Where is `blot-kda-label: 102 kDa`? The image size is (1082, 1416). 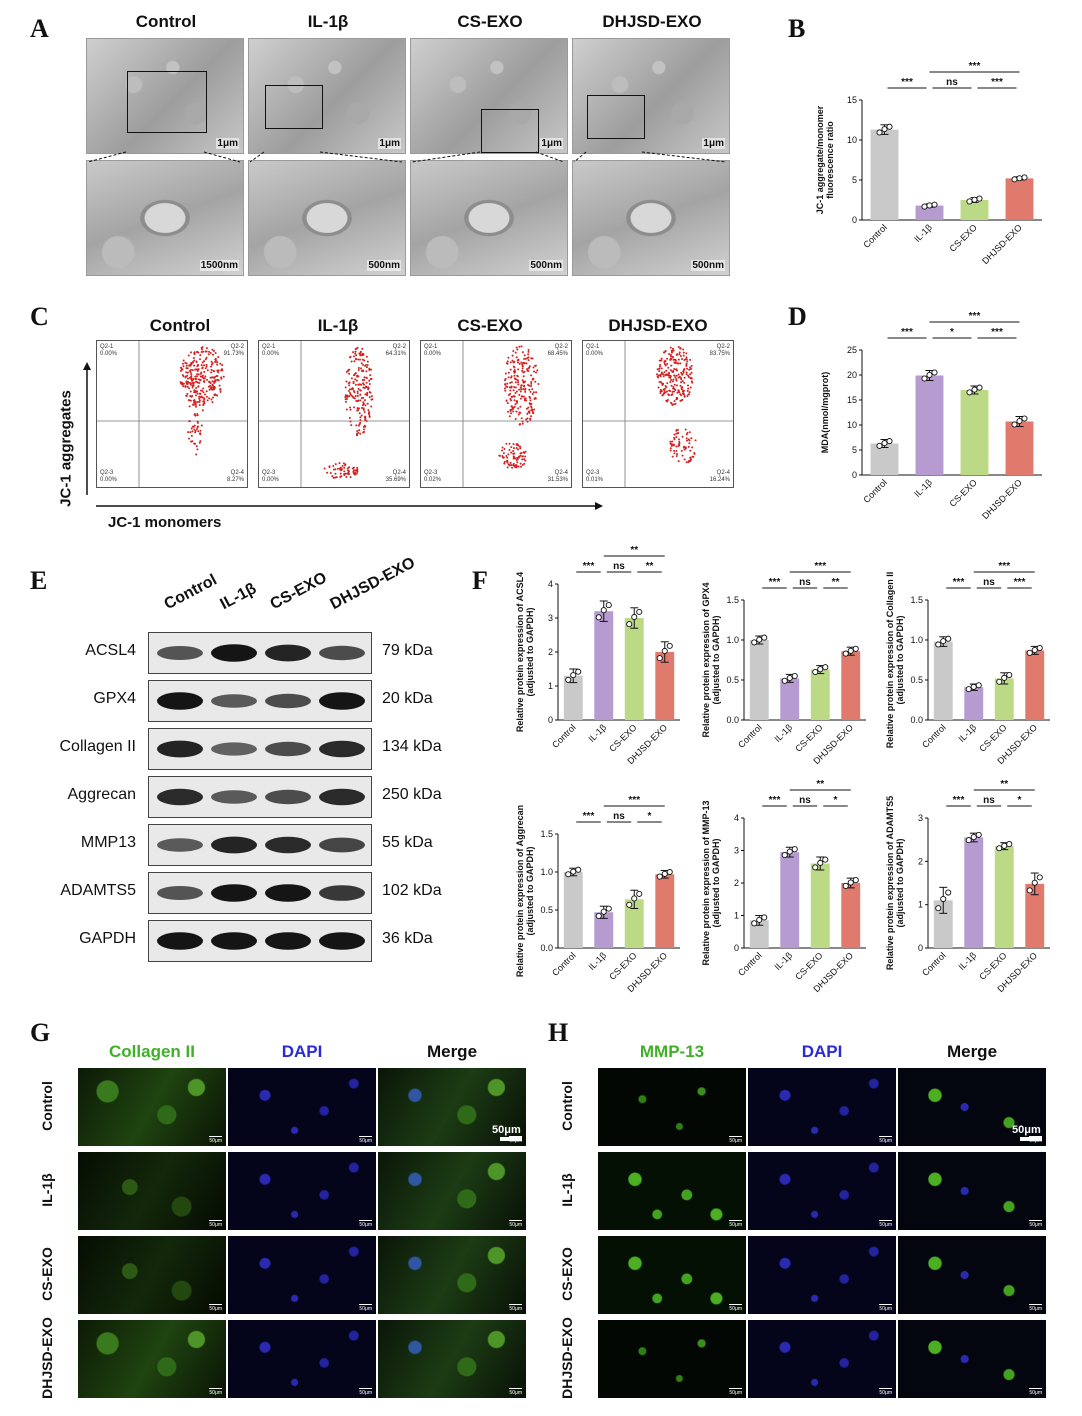
blot-kda-label: 102 kDa is located at coordinates (412, 890).